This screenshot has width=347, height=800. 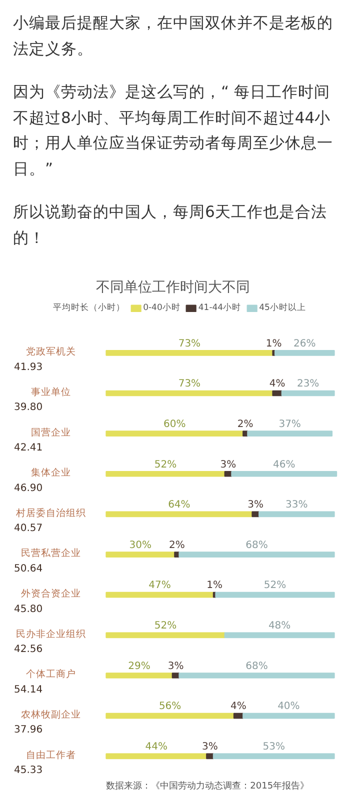 I want to click on y-tick-label: 个体工商户, so click(x=51, y=674).